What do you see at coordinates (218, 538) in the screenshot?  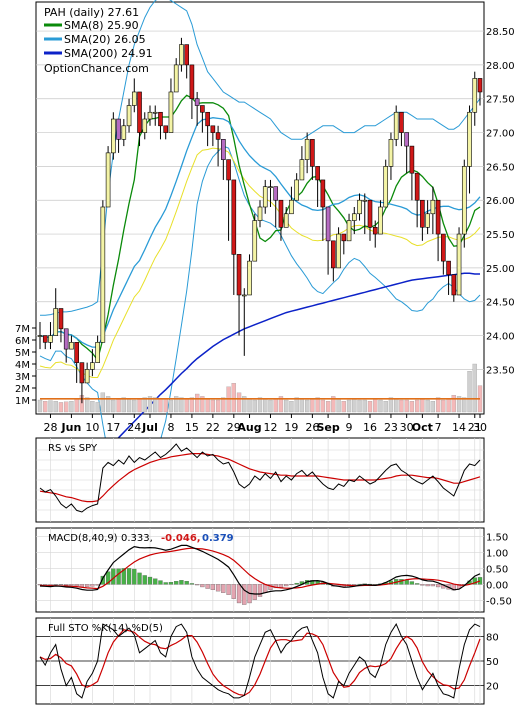 I see `macd-hist-value: 0.379` at bounding box center [218, 538].